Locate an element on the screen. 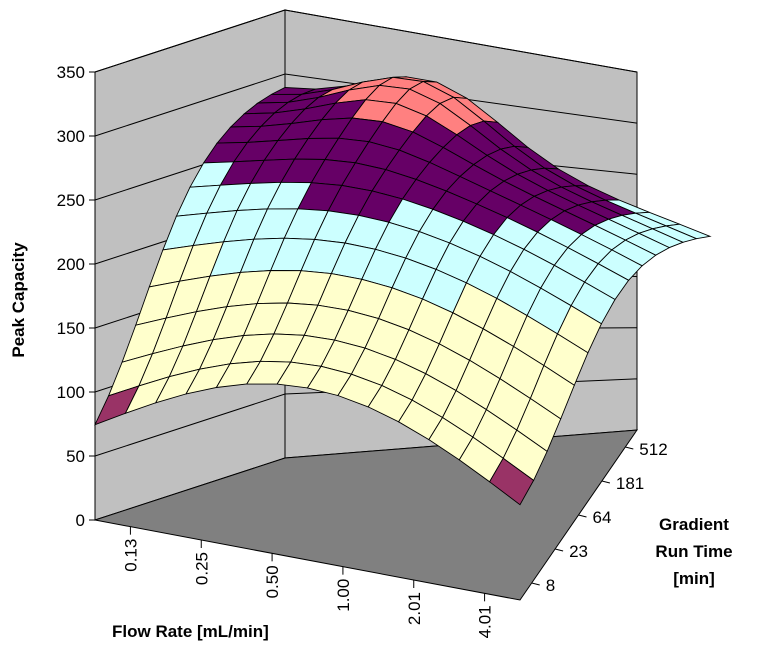 Image resolution: width=757 pixels, height=649 pixels. z-tick-label: 0 is located at coordinates (80, 520).